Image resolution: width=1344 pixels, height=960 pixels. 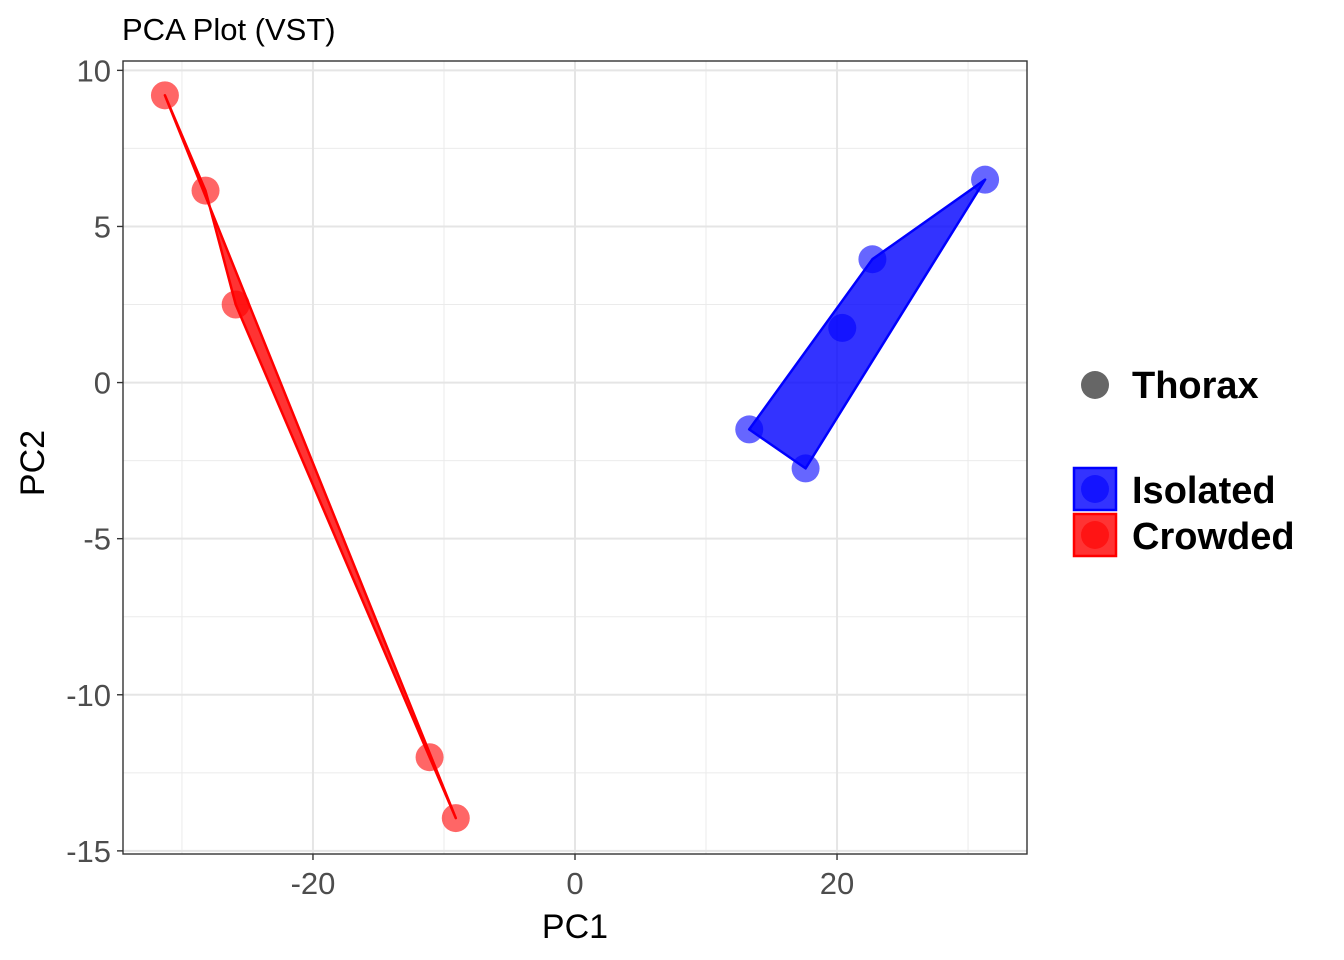 I want to click on x-axis-title: PC1, so click(x=575, y=927).